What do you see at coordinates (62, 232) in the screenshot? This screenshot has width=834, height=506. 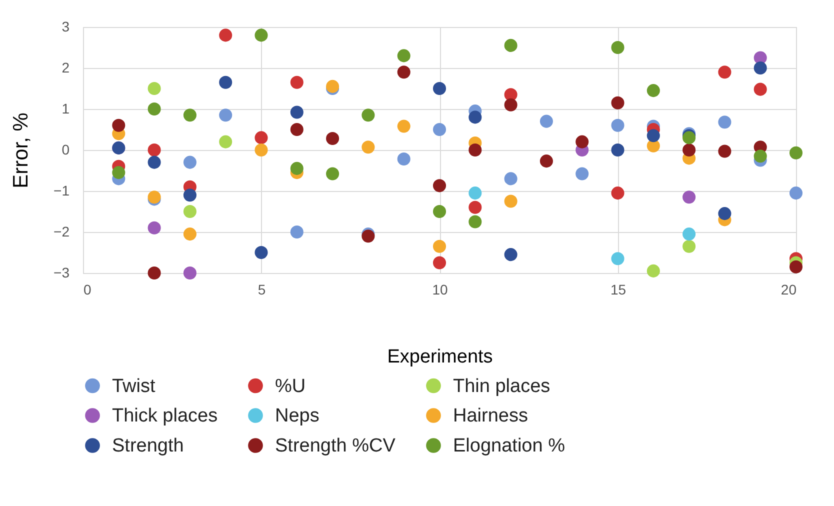 I see `y-tick-label: −2` at bounding box center [62, 232].